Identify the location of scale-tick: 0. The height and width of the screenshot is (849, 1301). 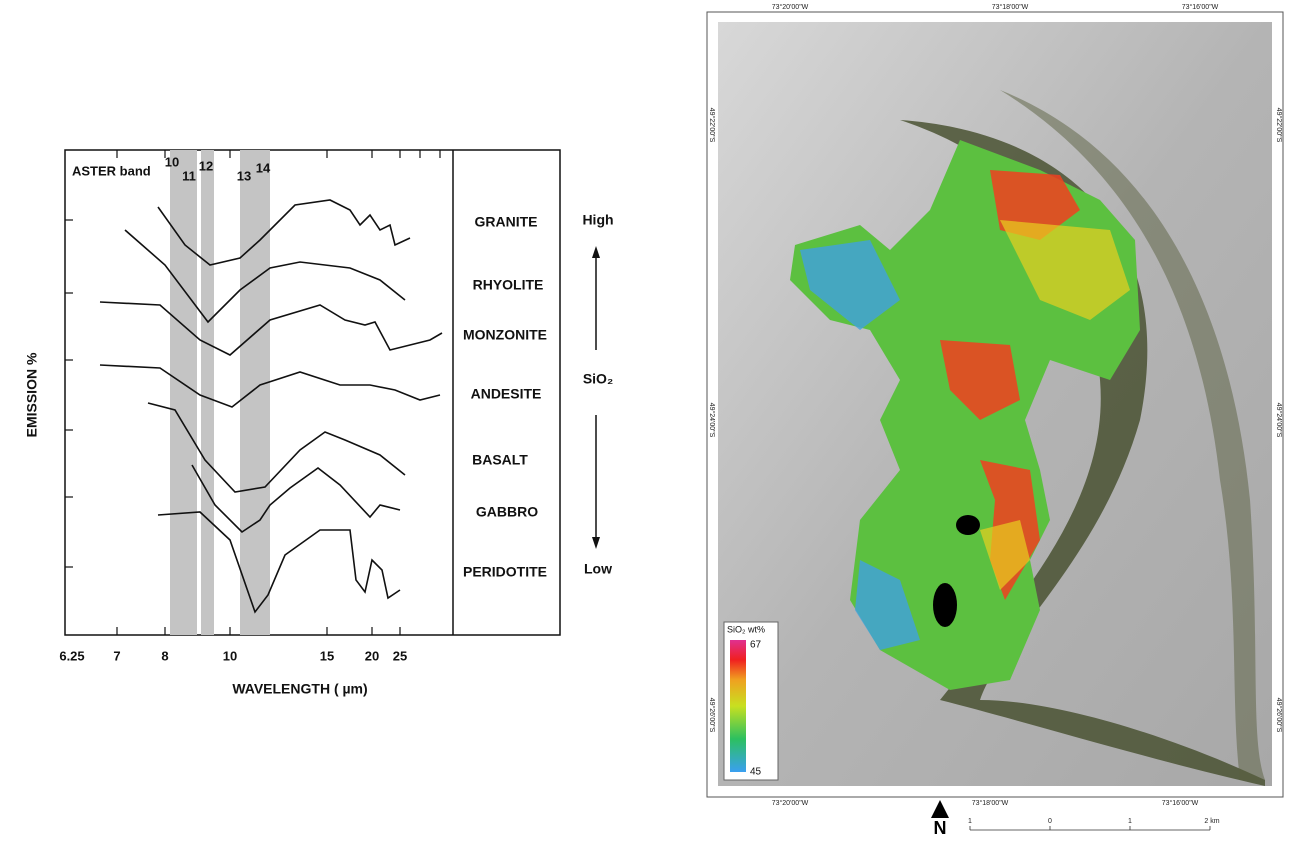
(1050, 821).